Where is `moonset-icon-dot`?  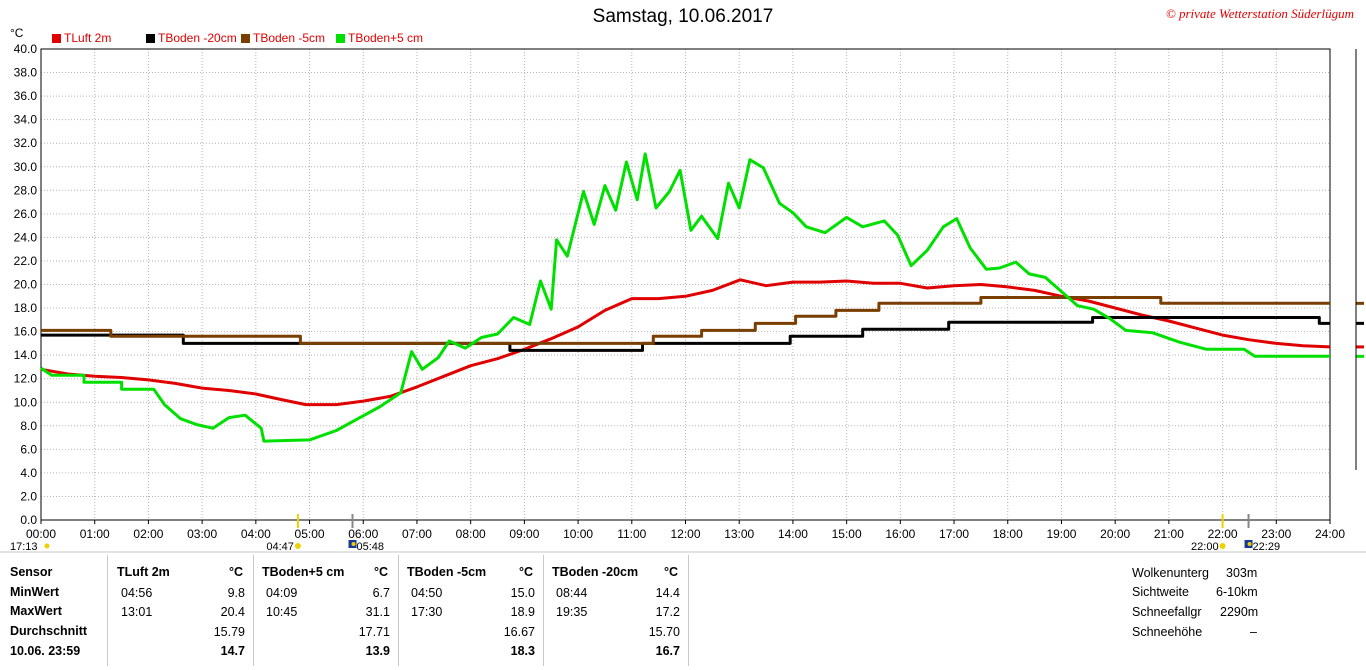
moonset-icon-dot is located at coordinates (1249, 544).